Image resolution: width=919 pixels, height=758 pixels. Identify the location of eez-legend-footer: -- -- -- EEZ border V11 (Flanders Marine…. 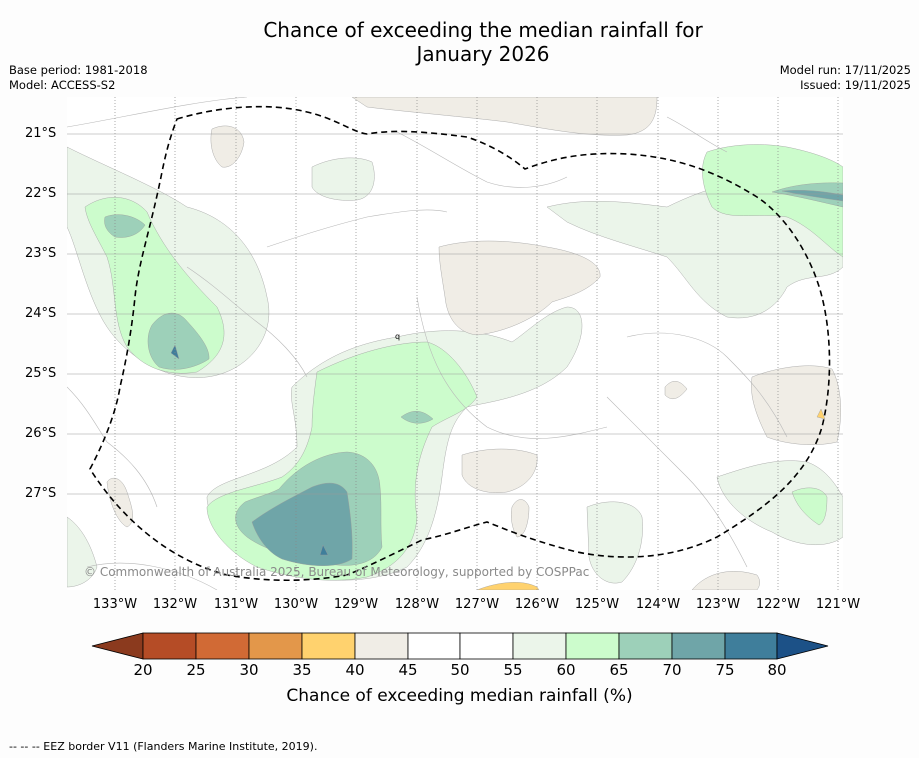
(163, 746).